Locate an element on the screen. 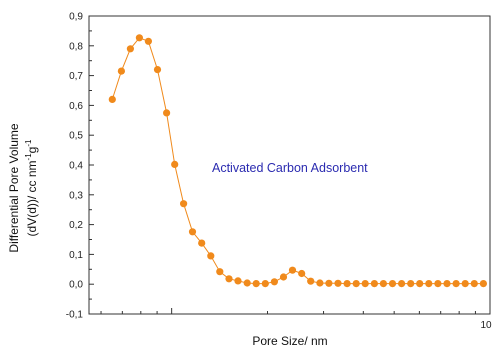 Image resolution: width=495 pixels, height=351 pixels. y-tick-label: 0,3 is located at coordinates (76, 195).